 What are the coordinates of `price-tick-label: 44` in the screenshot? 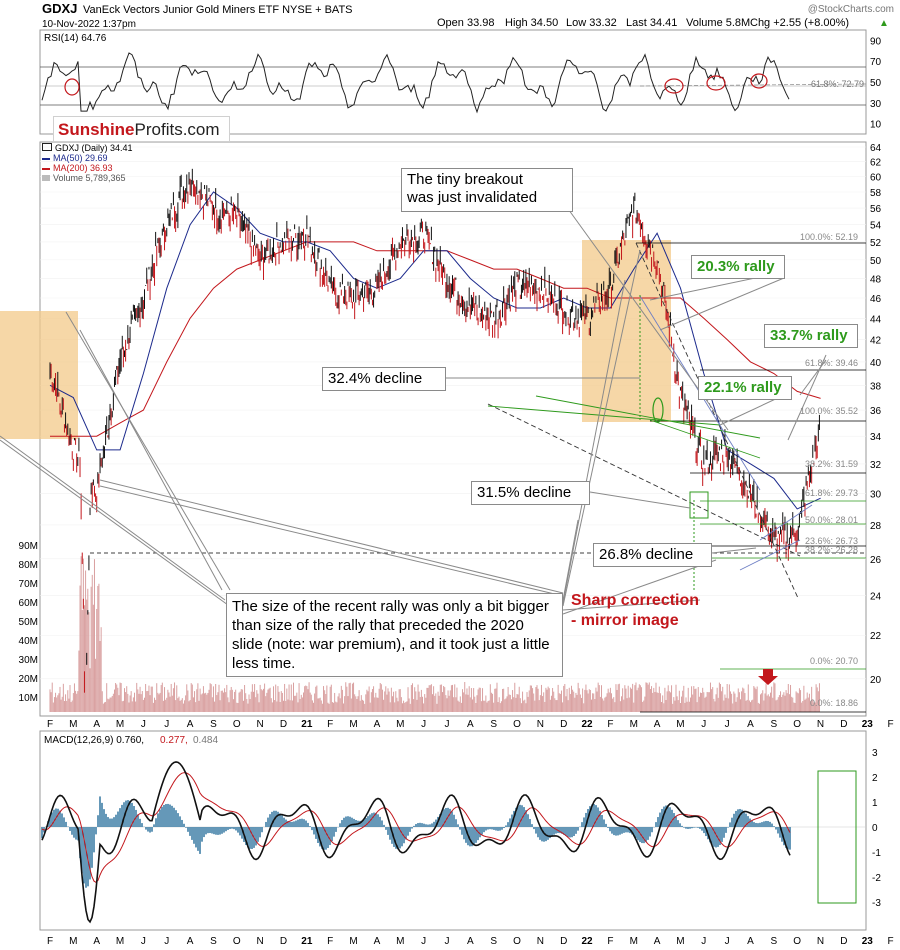 It's located at (876, 319).